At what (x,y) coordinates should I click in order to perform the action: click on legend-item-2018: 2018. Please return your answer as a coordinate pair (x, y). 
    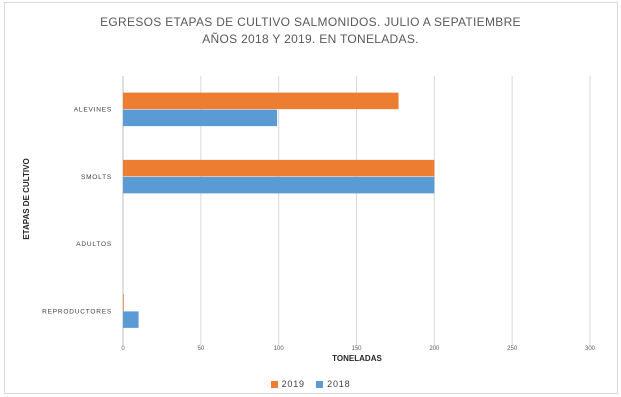
    Looking at the image, I should click on (333, 384).